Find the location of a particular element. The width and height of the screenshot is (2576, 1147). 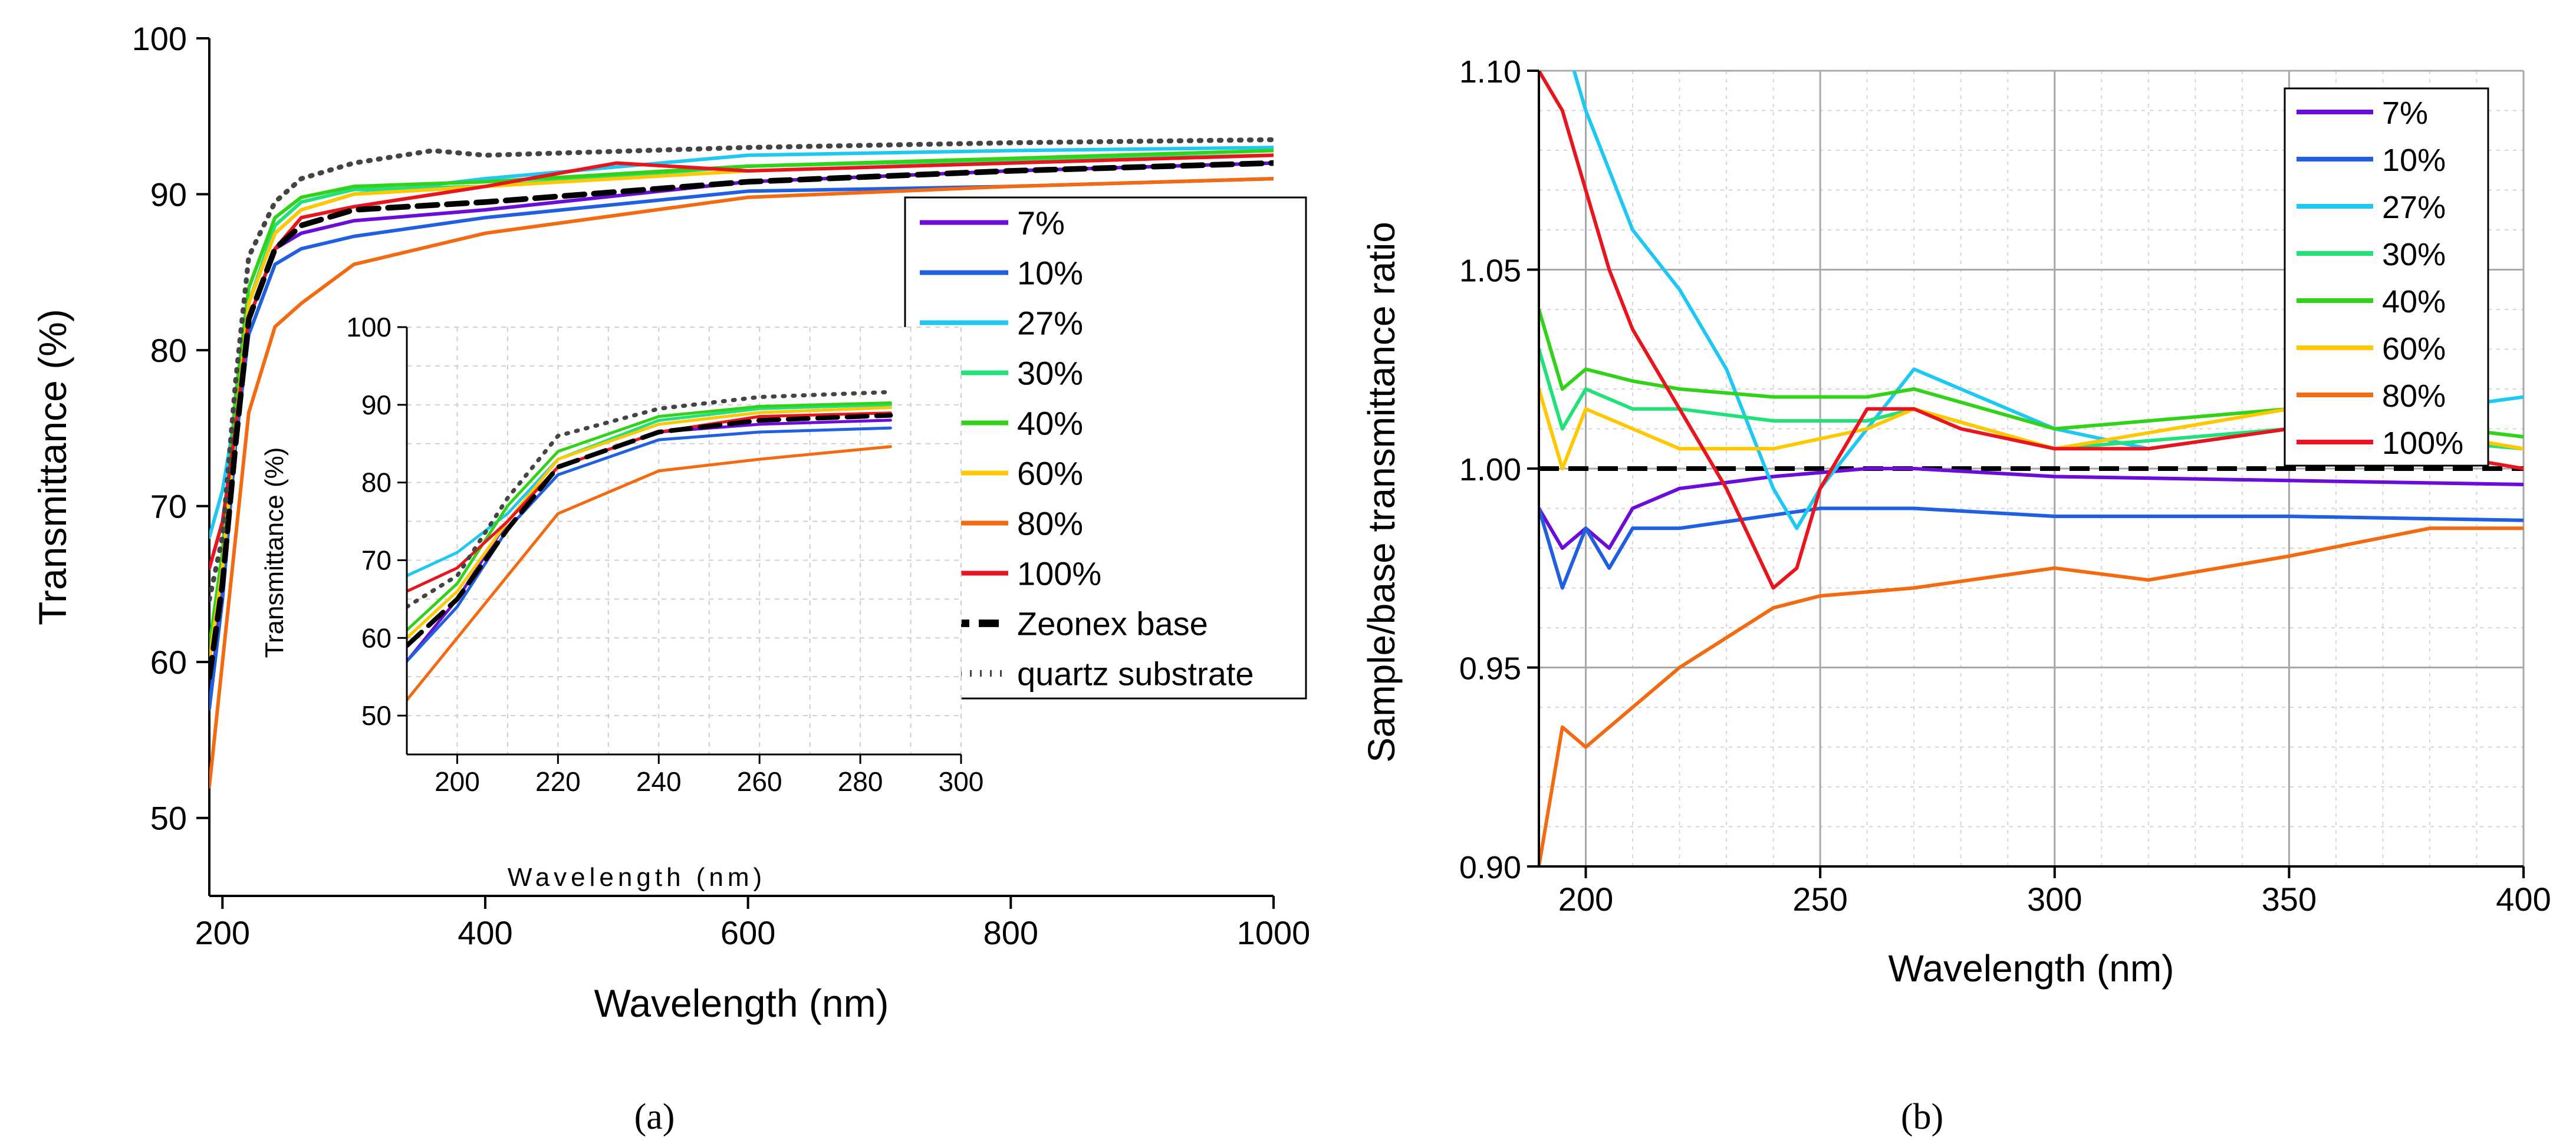

y-tick-label: 70 is located at coordinates (168, 506).